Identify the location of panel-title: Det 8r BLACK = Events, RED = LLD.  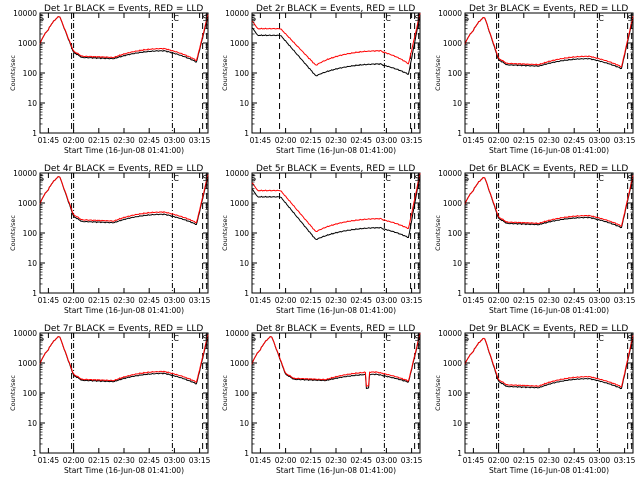
(335, 329).